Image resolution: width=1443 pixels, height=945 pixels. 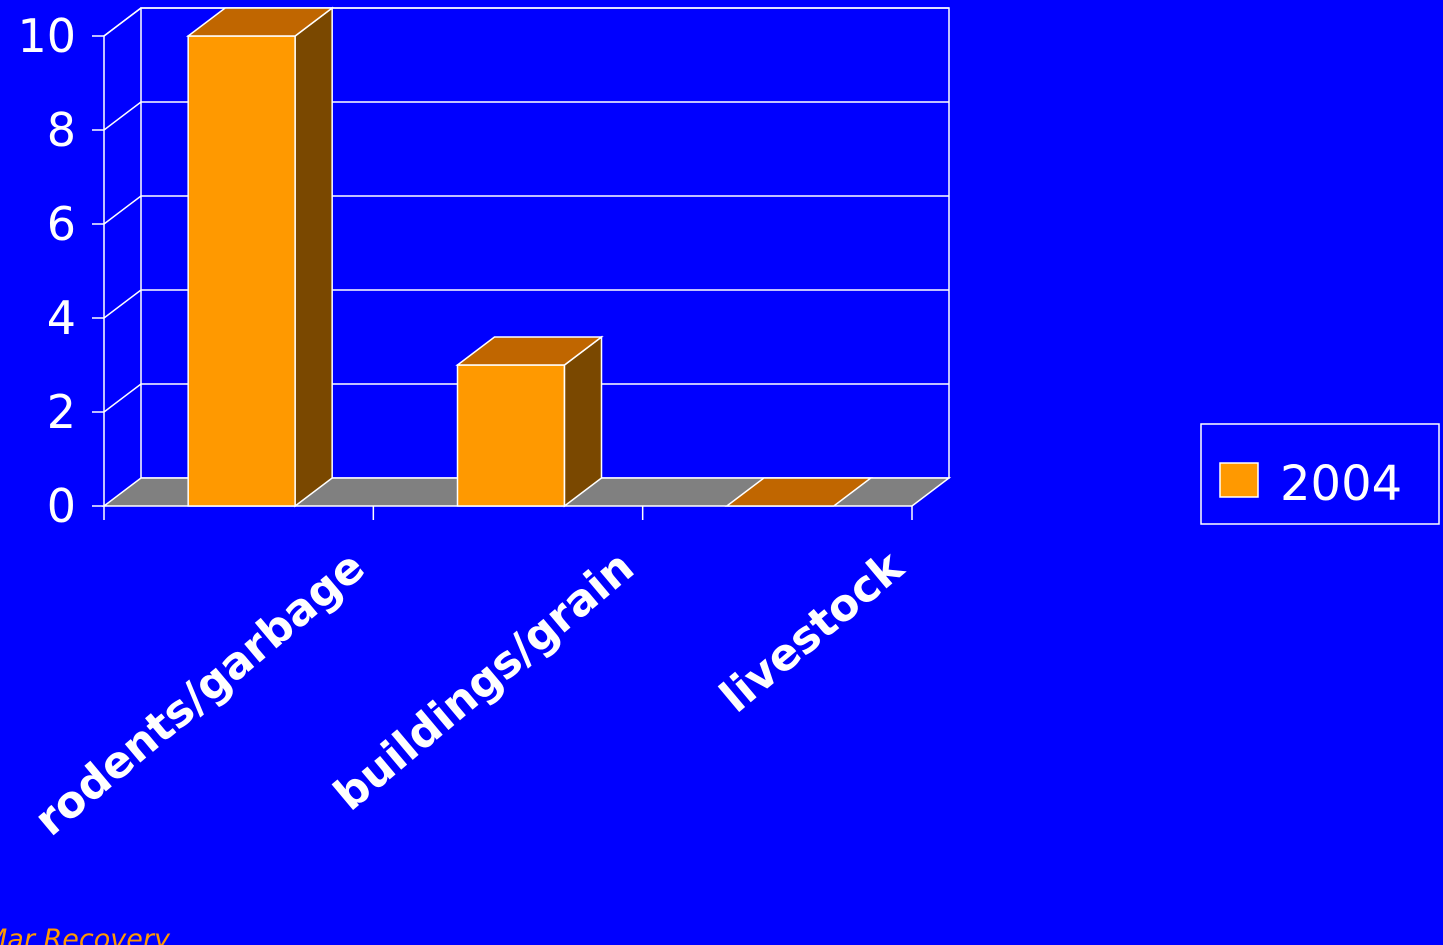 I want to click on legend-label: 2004, so click(x=1341, y=484).